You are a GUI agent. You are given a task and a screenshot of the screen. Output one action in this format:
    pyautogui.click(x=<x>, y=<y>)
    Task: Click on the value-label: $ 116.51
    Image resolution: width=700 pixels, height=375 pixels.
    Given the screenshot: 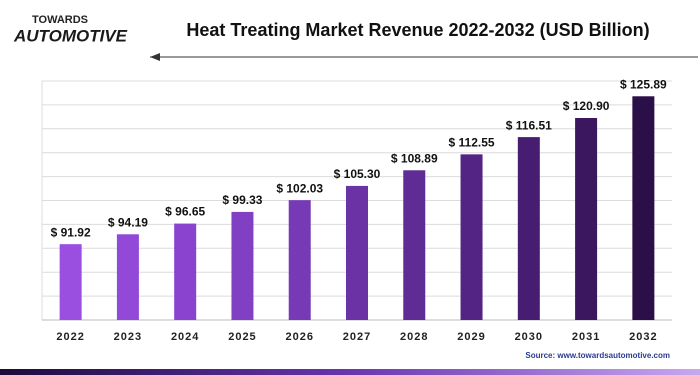 What is the action you would take?
    pyautogui.click(x=529, y=125)
    